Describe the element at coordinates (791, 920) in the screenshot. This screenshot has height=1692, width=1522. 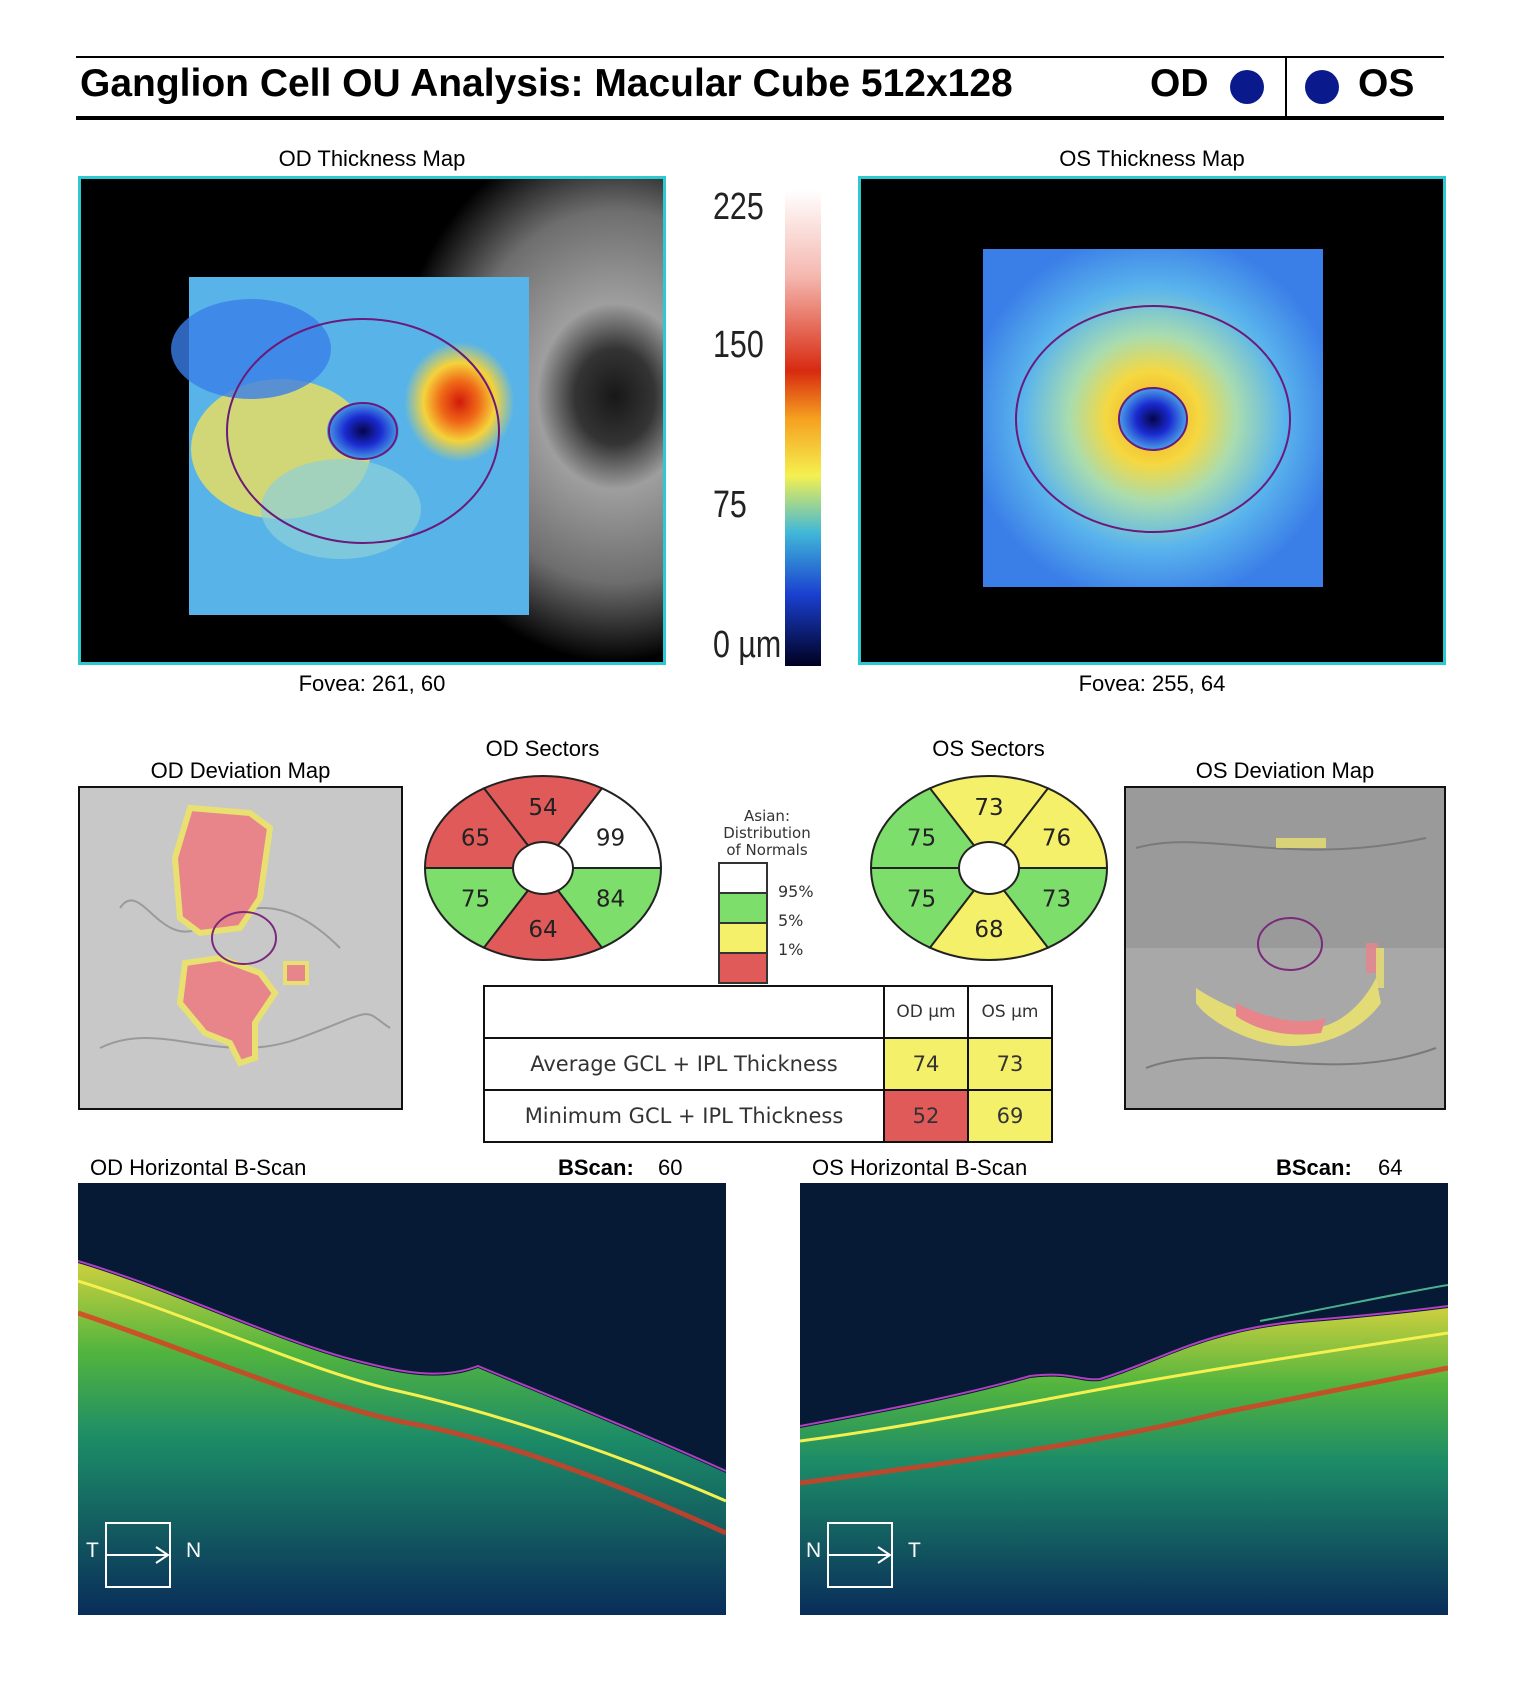
I see `legend-label-5: 5%` at that location.